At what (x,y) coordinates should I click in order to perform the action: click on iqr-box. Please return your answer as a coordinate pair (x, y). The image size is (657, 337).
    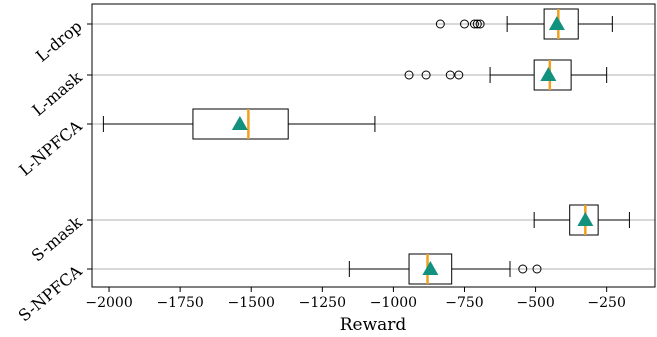
    Looking at the image, I should click on (561, 24).